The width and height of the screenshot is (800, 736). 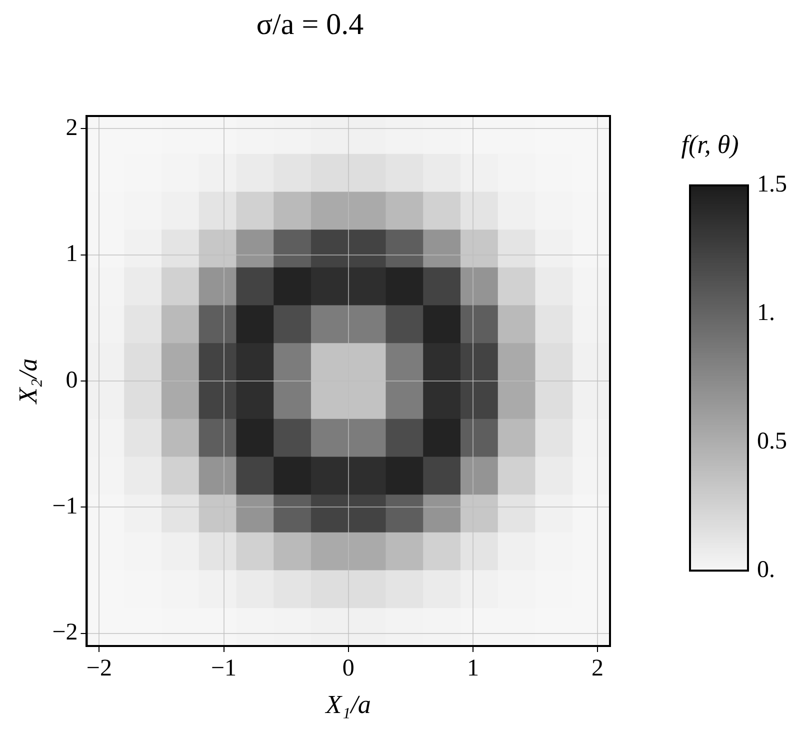 What do you see at coordinates (27, 381) in the screenshot?
I see `y-axis-title: X₂/a` at bounding box center [27, 381].